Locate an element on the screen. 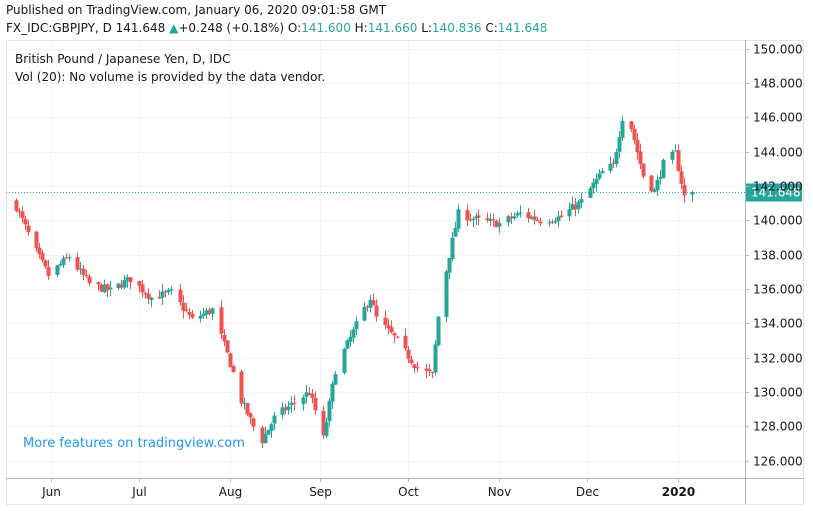  symbol: FX_IDC:GBPJPY, D is located at coordinates (59, 28).